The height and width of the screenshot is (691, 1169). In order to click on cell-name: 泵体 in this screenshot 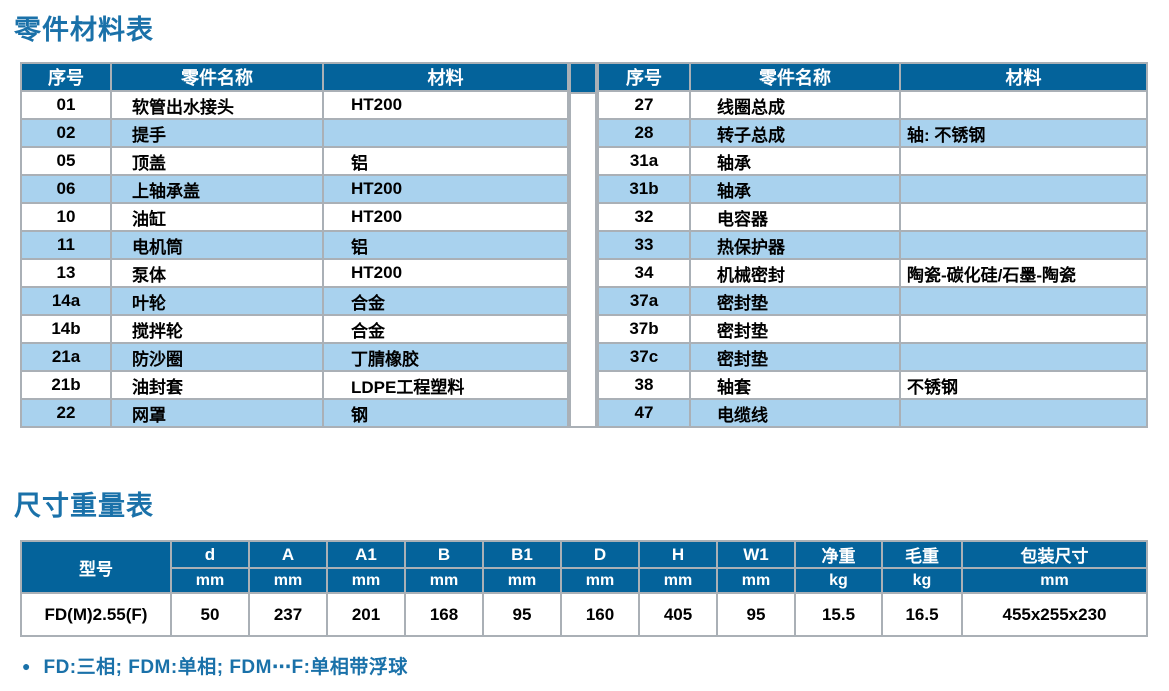, I will do `click(217, 273)`.